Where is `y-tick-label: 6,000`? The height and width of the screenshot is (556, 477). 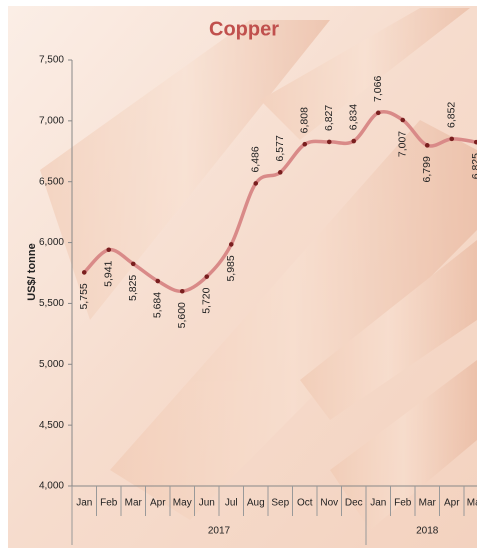
y-tick-label: 6,000 is located at coordinates (51, 242).